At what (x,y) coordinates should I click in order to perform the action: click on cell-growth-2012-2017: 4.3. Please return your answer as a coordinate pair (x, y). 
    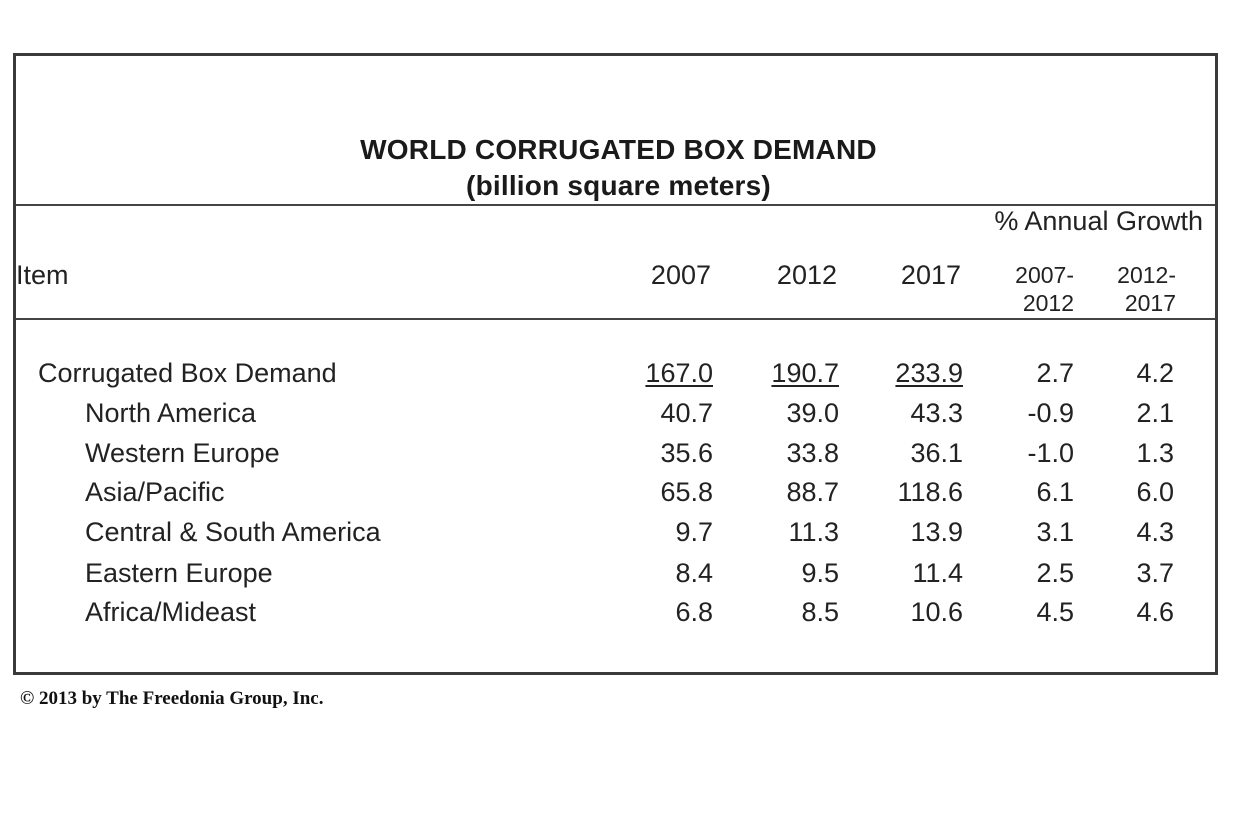
    Looking at the image, I should click on (1155, 532).